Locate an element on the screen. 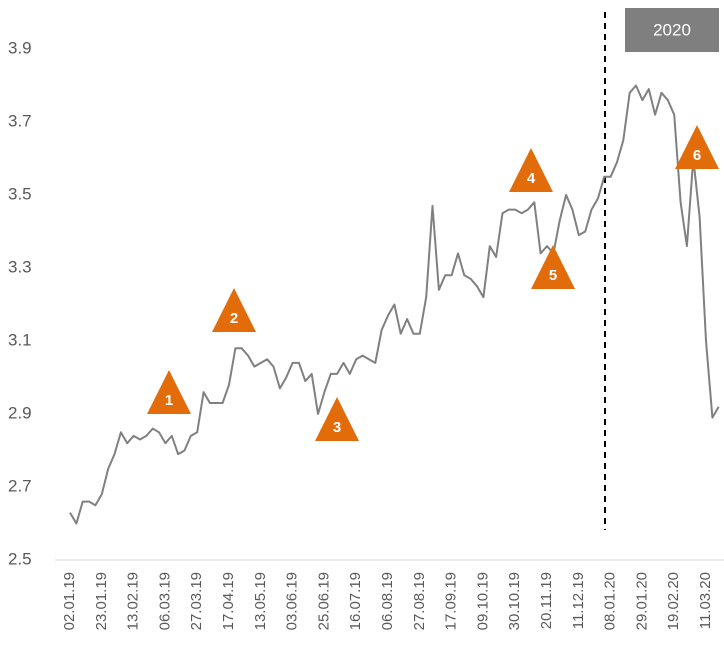  annotation: 2 is located at coordinates (234, 310).